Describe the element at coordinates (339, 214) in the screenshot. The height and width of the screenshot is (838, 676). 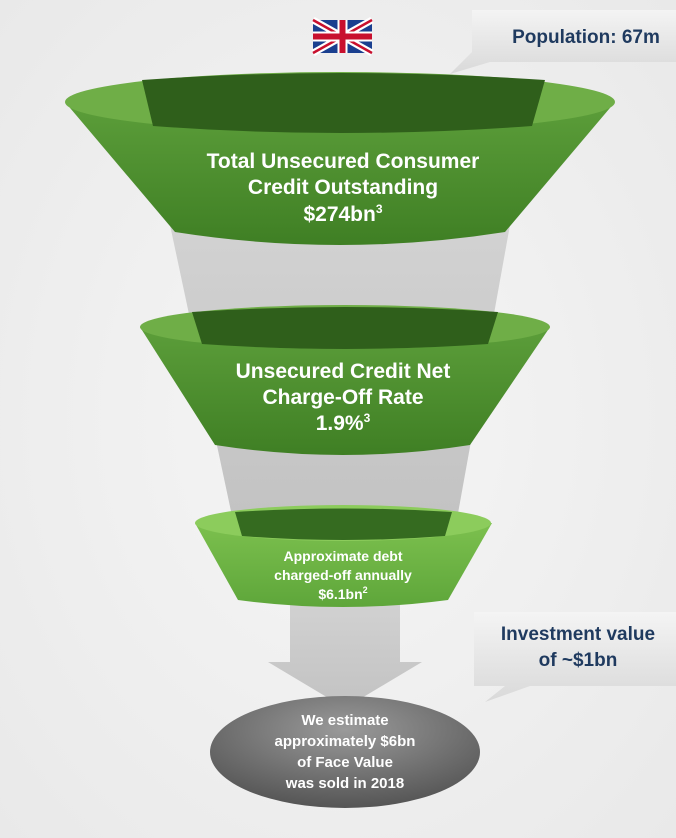
I see `value: $274bn` at that location.